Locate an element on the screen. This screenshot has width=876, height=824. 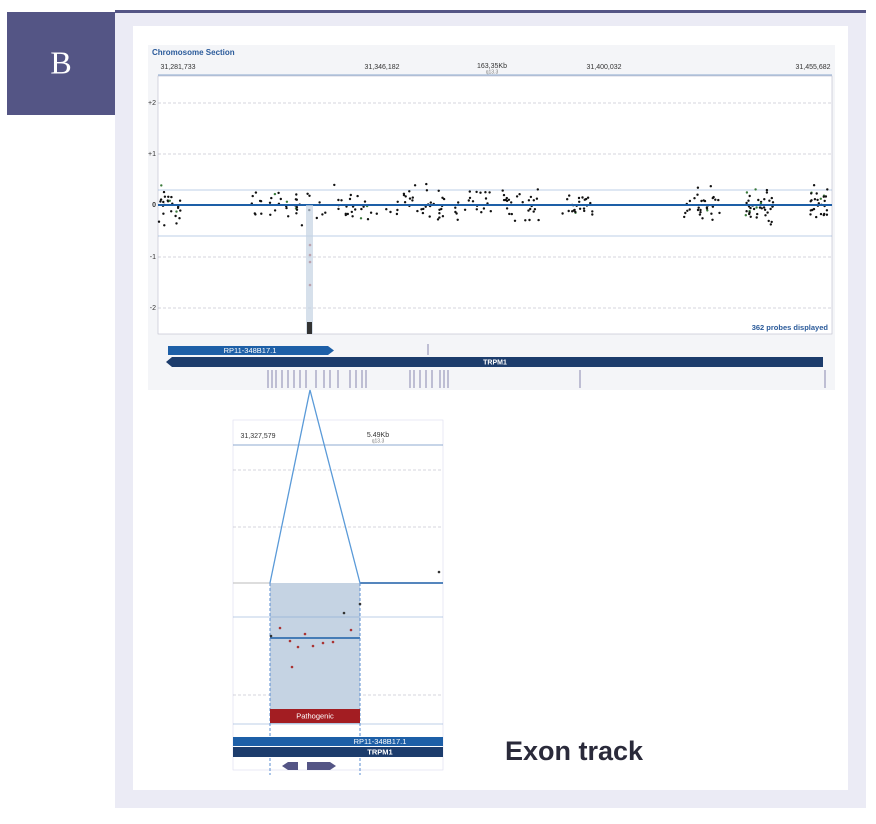
position-label: 31,281,733 is located at coordinates (177, 67).